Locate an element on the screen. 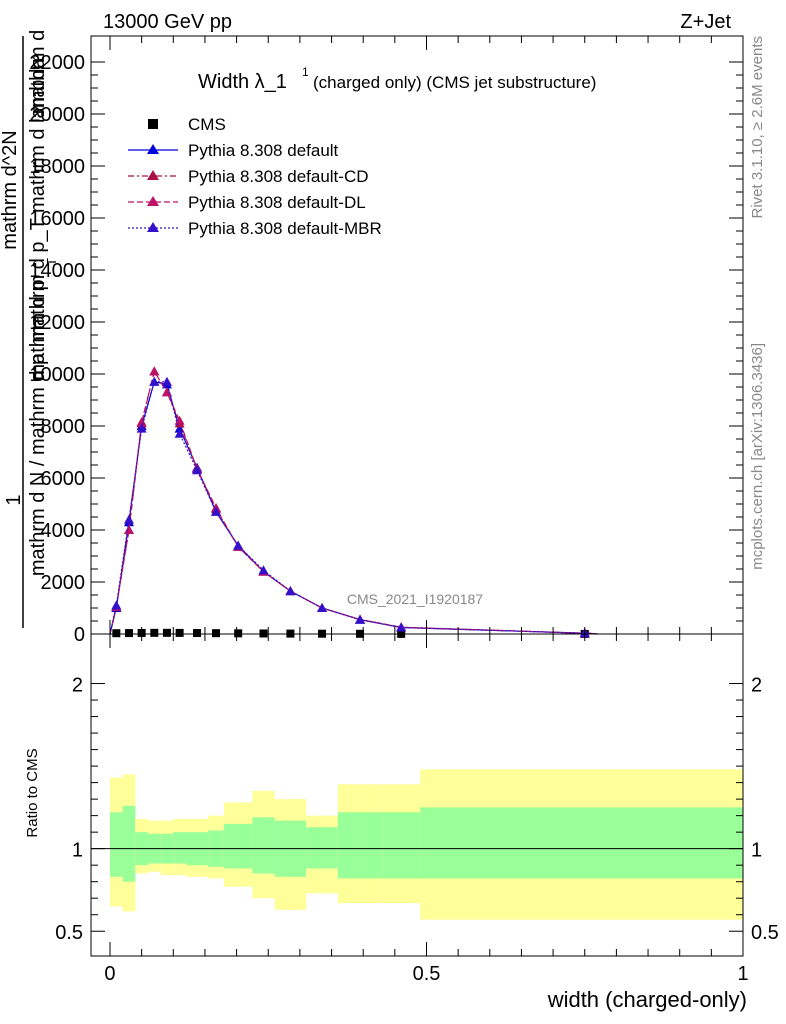 Image resolution: width=786 pixels, height=1024 pixels. ratio-ytick-label-right: 2 is located at coordinates (756, 686).